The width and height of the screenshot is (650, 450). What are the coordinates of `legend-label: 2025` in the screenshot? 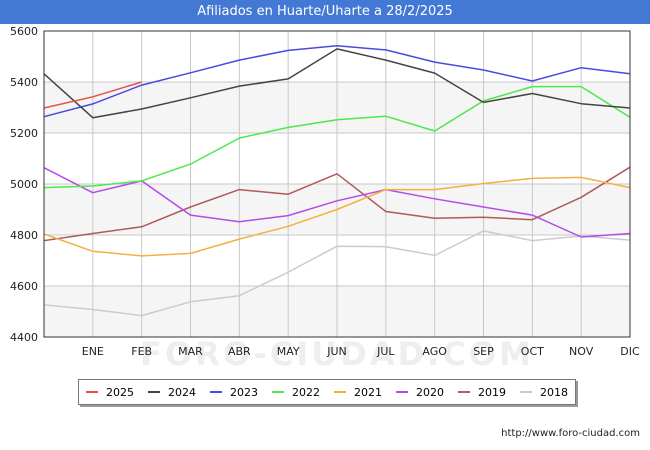 It's located at (120, 392).